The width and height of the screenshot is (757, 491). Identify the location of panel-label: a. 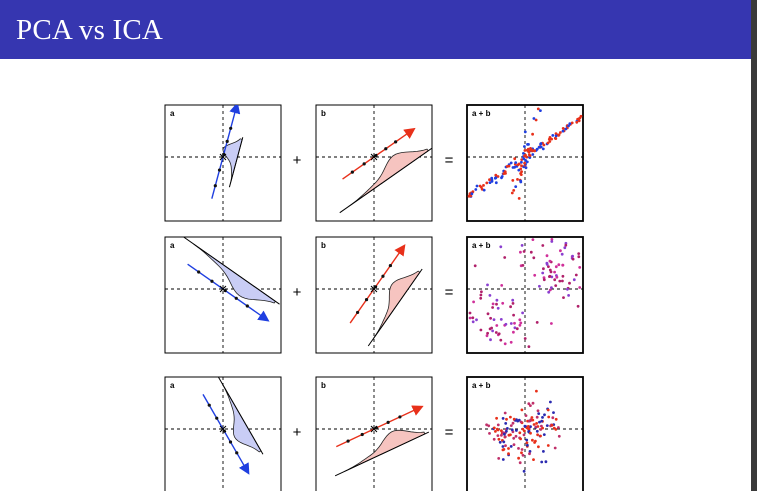
(172, 245).